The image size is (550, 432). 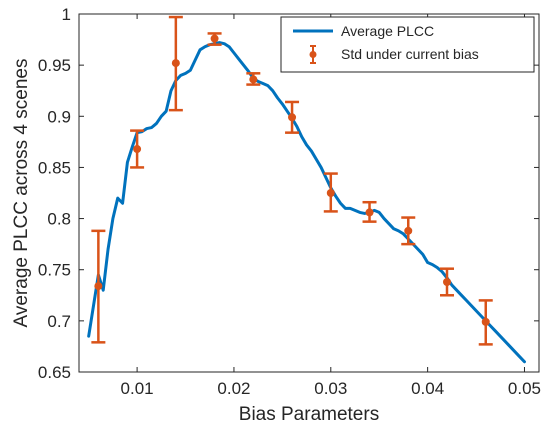 I want to click on legend-label-average: Average PLCC, so click(x=387, y=31).